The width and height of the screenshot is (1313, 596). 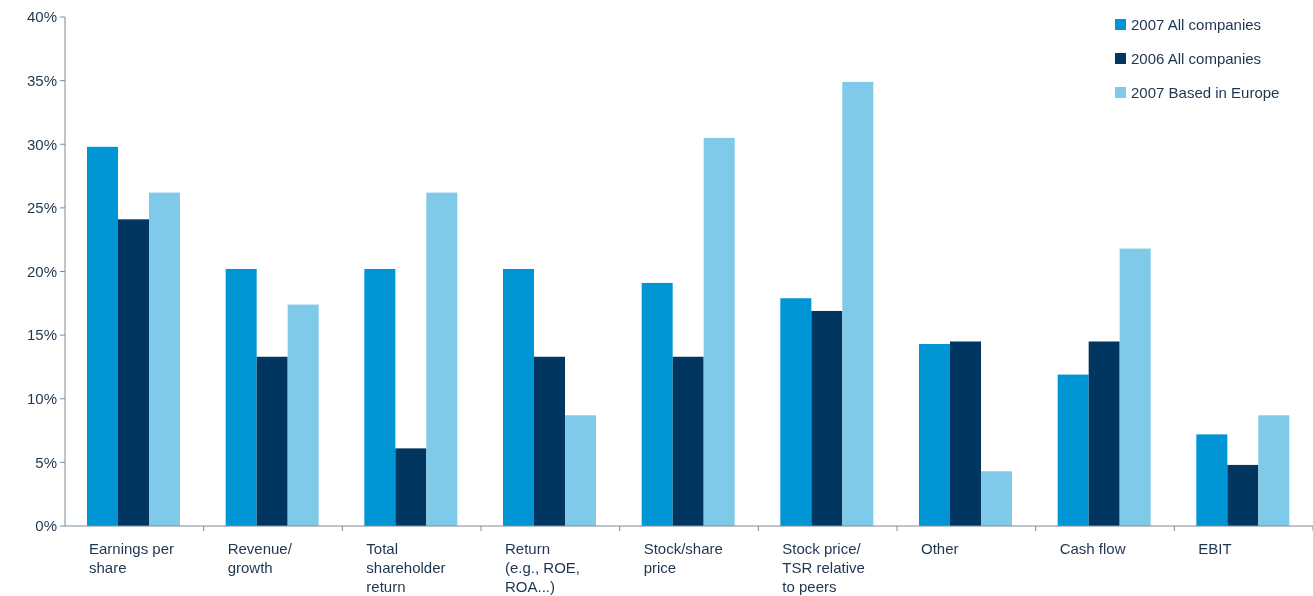 I want to click on x-tick-label: EBIT, so click(x=1215, y=548).